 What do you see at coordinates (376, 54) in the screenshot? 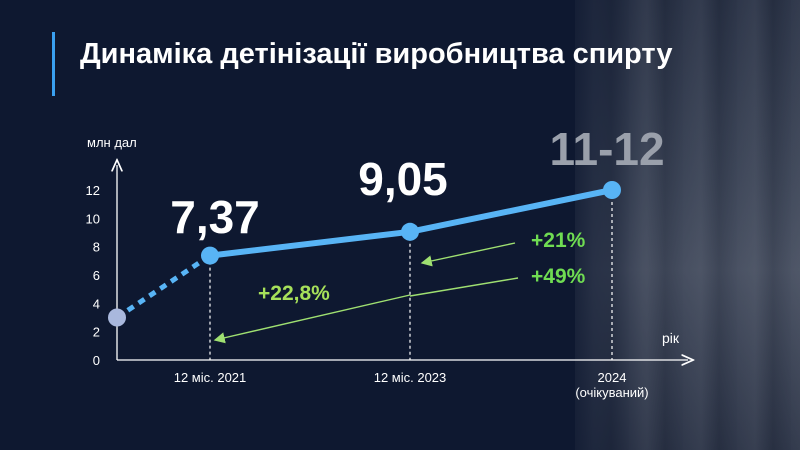
I see `page-title: Динаміка детінізації виробництва спирту` at bounding box center [376, 54].